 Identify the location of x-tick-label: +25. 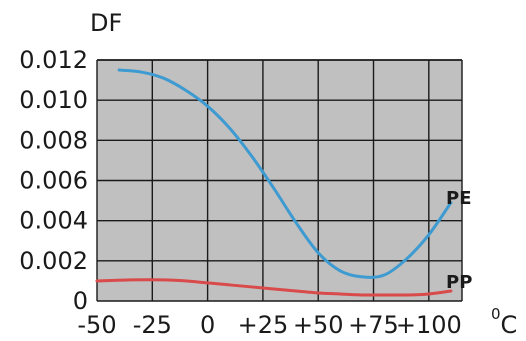
(263, 325).